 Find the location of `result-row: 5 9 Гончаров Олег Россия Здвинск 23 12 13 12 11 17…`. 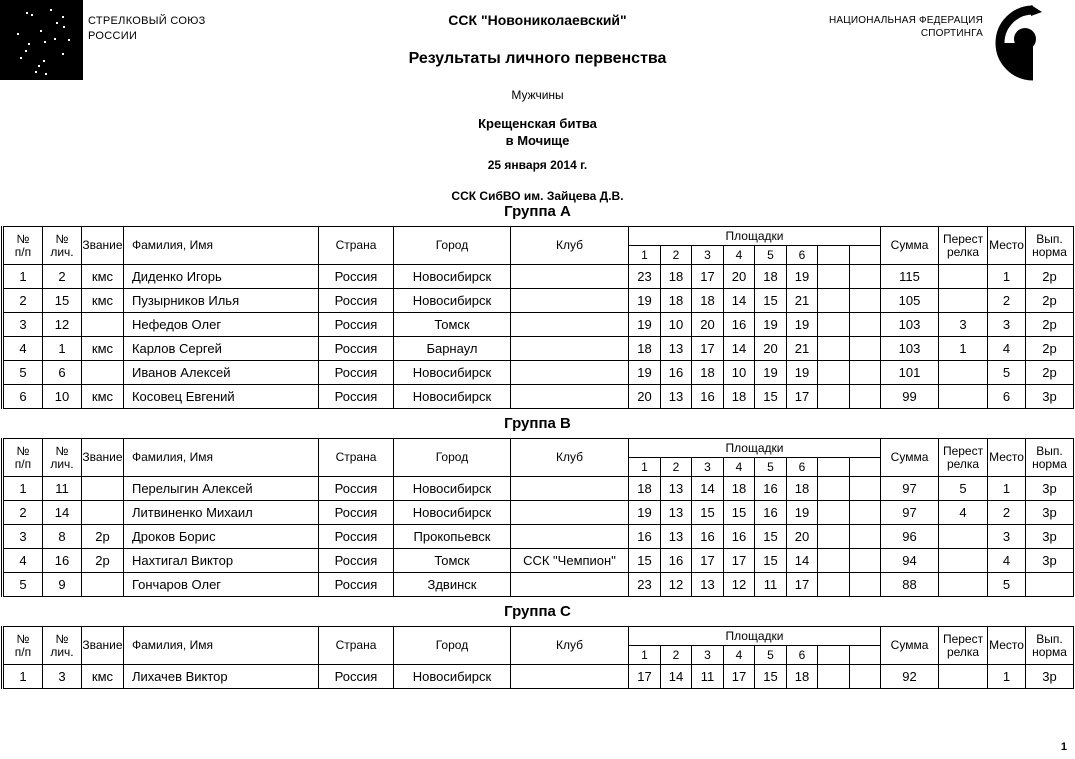

result-row: 5 9 Гончаров Олег Россия Здвинск 23 12 13 12 11 17… is located at coordinates (538, 584).